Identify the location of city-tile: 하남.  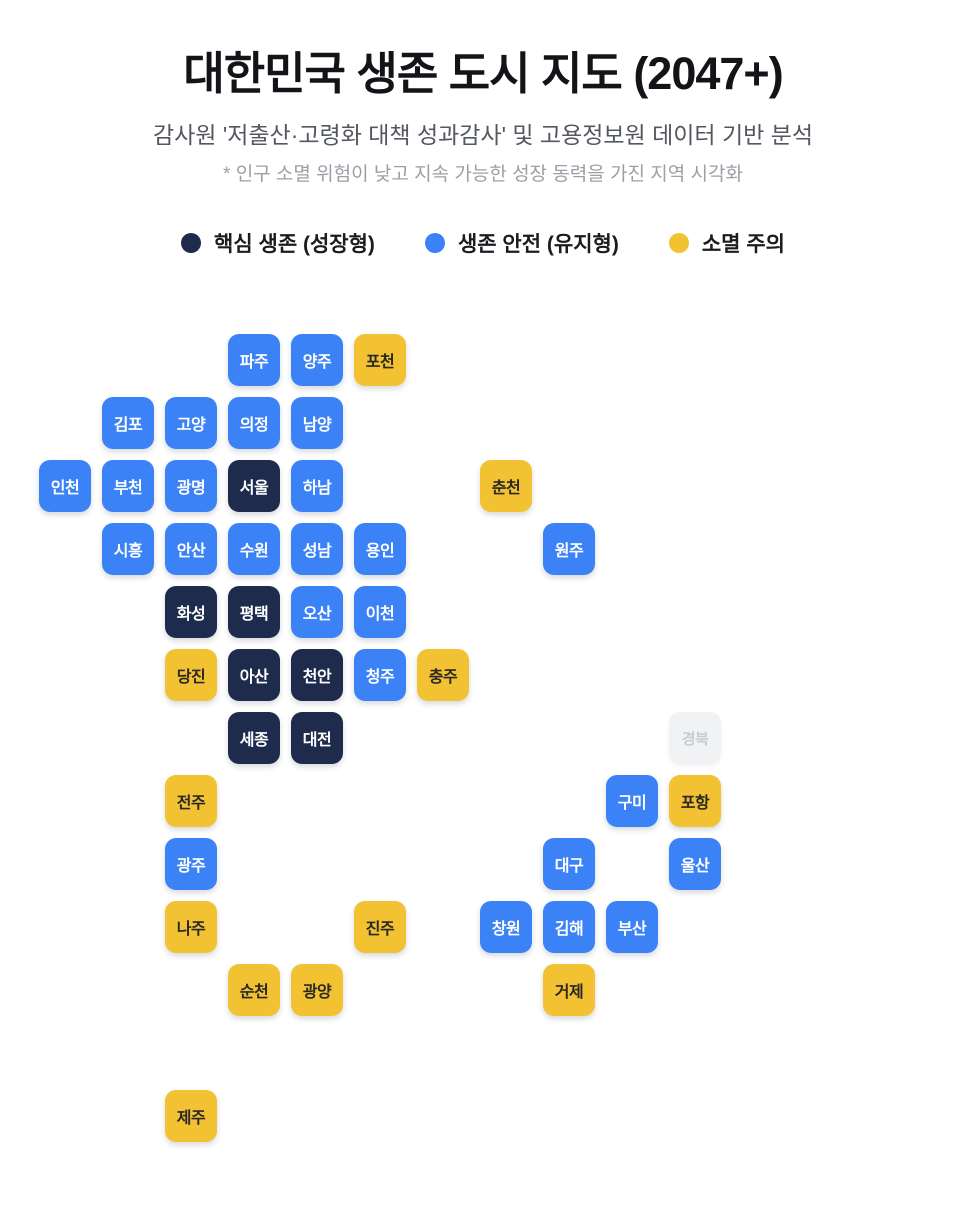
(317, 486).